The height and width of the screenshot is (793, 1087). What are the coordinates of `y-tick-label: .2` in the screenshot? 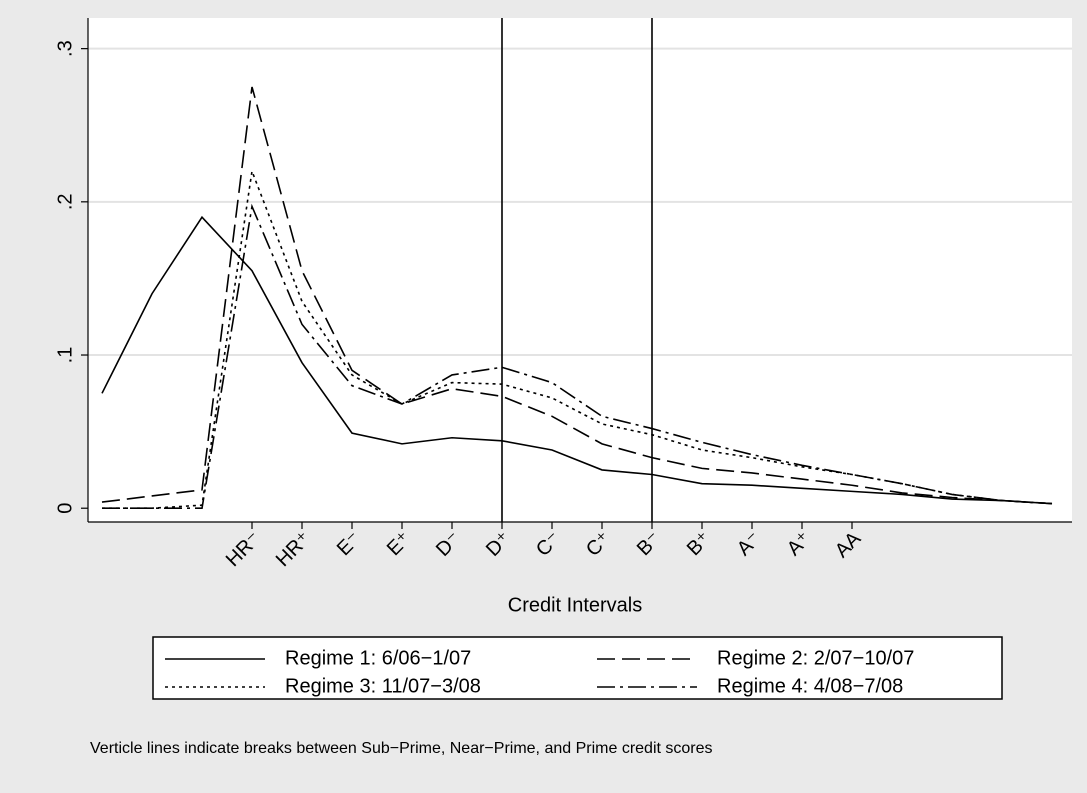 It's located at (65, 201).